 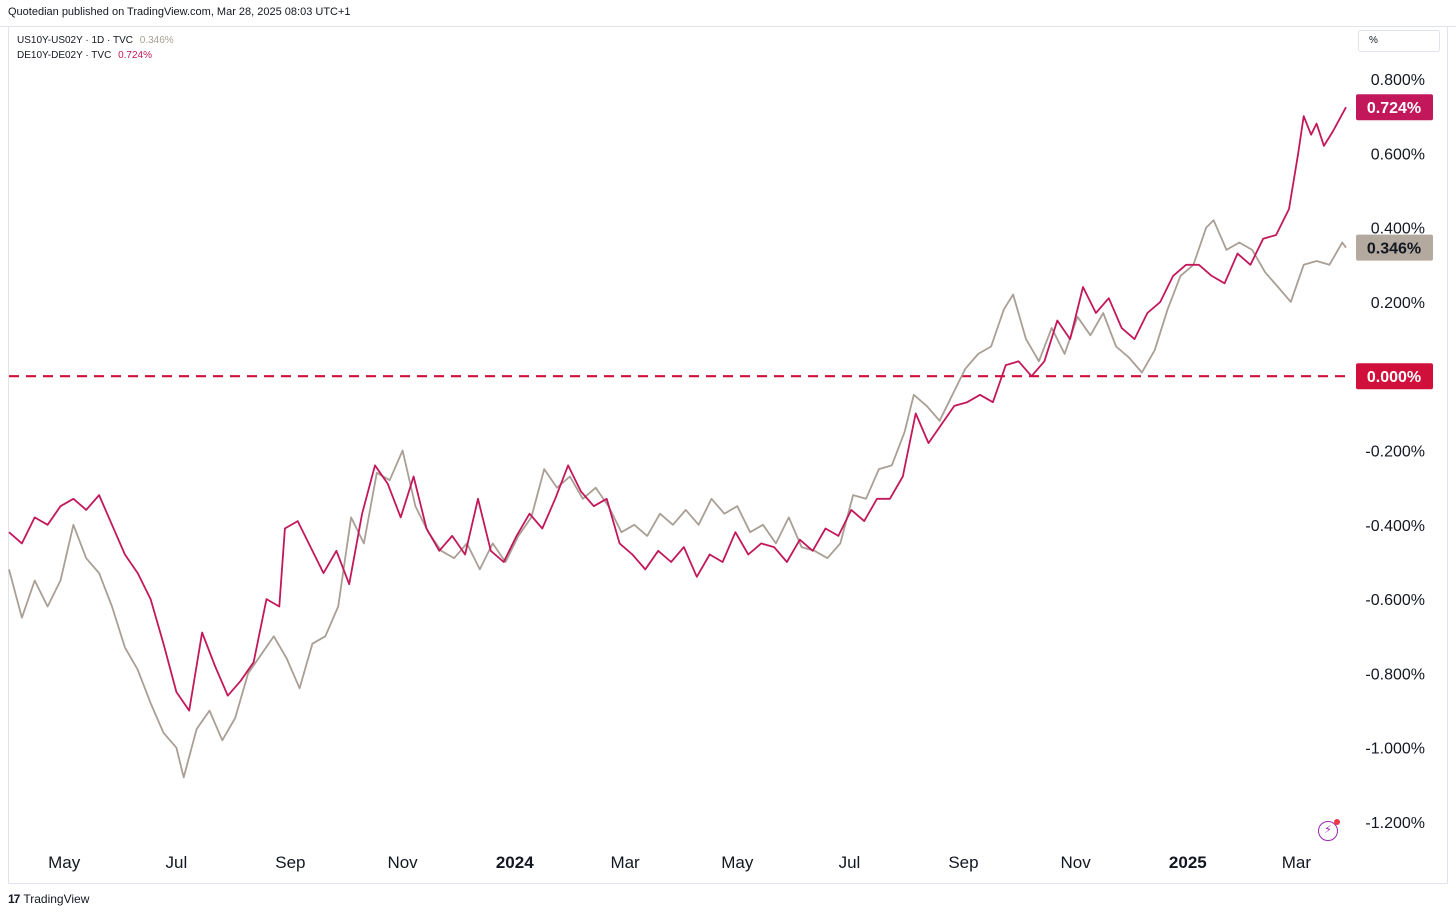 What do you see at coordinates (75, 40) in the screenshot?
I see `legend-symbol-us: US10Y-US02Y · 1D · TVC` at bounding box center [75, 40].